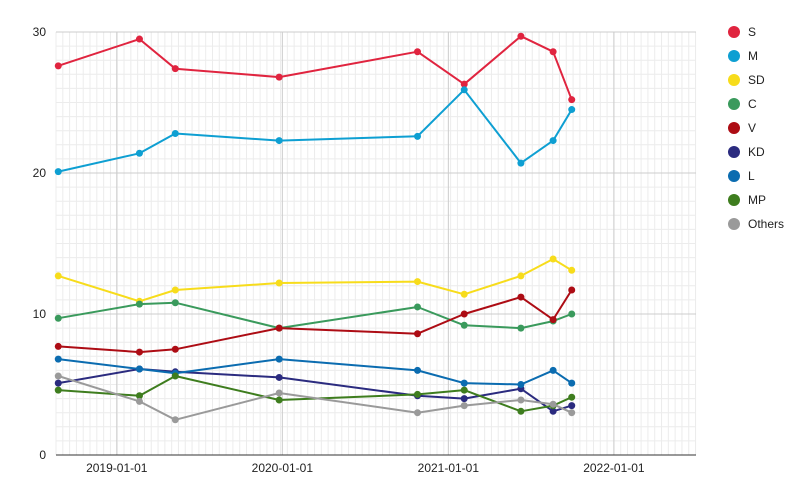  What do you see at coordinates (734, 224) in the screenshot?
I see `legend-marker-others` at bounding box center [734, 224].